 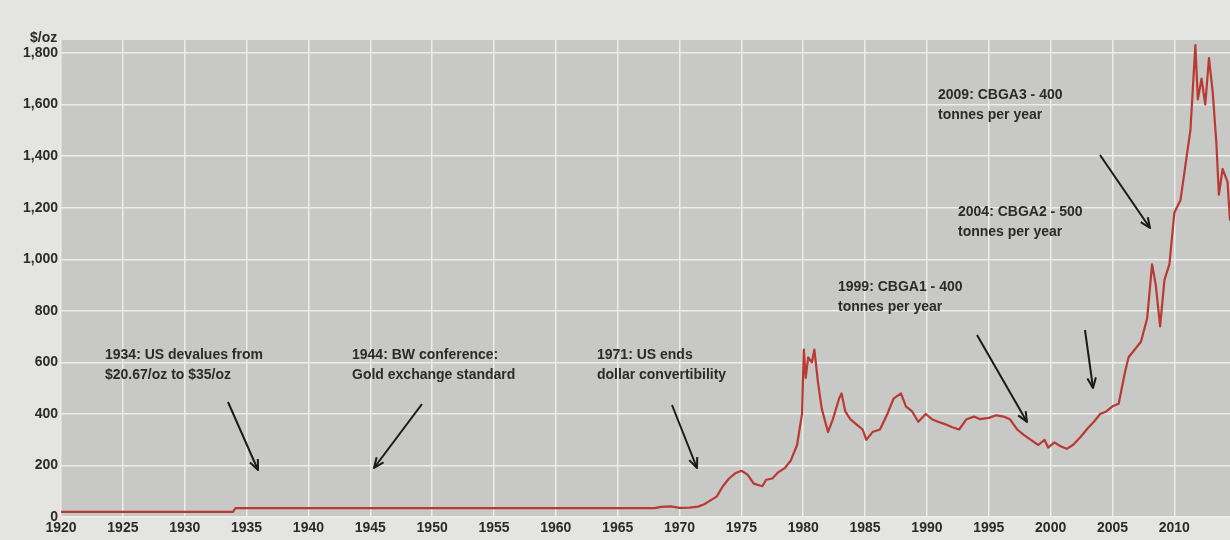 I want to click on annotation: 1971: US ends dollar convertibility, so click(x=662, y=363).